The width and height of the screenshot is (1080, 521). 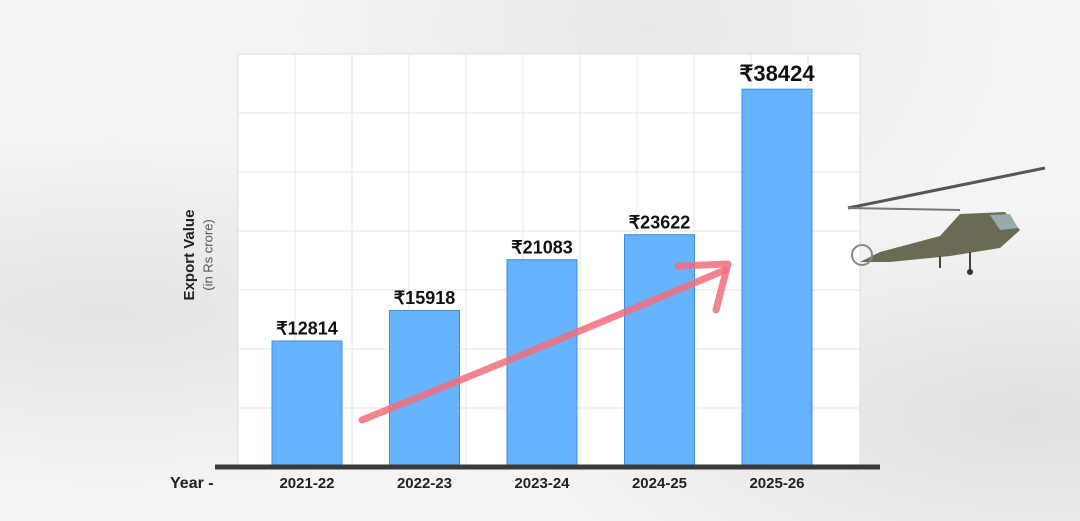 I want to click on x-tick-label: 2023-24, so click(x=542, y=483).